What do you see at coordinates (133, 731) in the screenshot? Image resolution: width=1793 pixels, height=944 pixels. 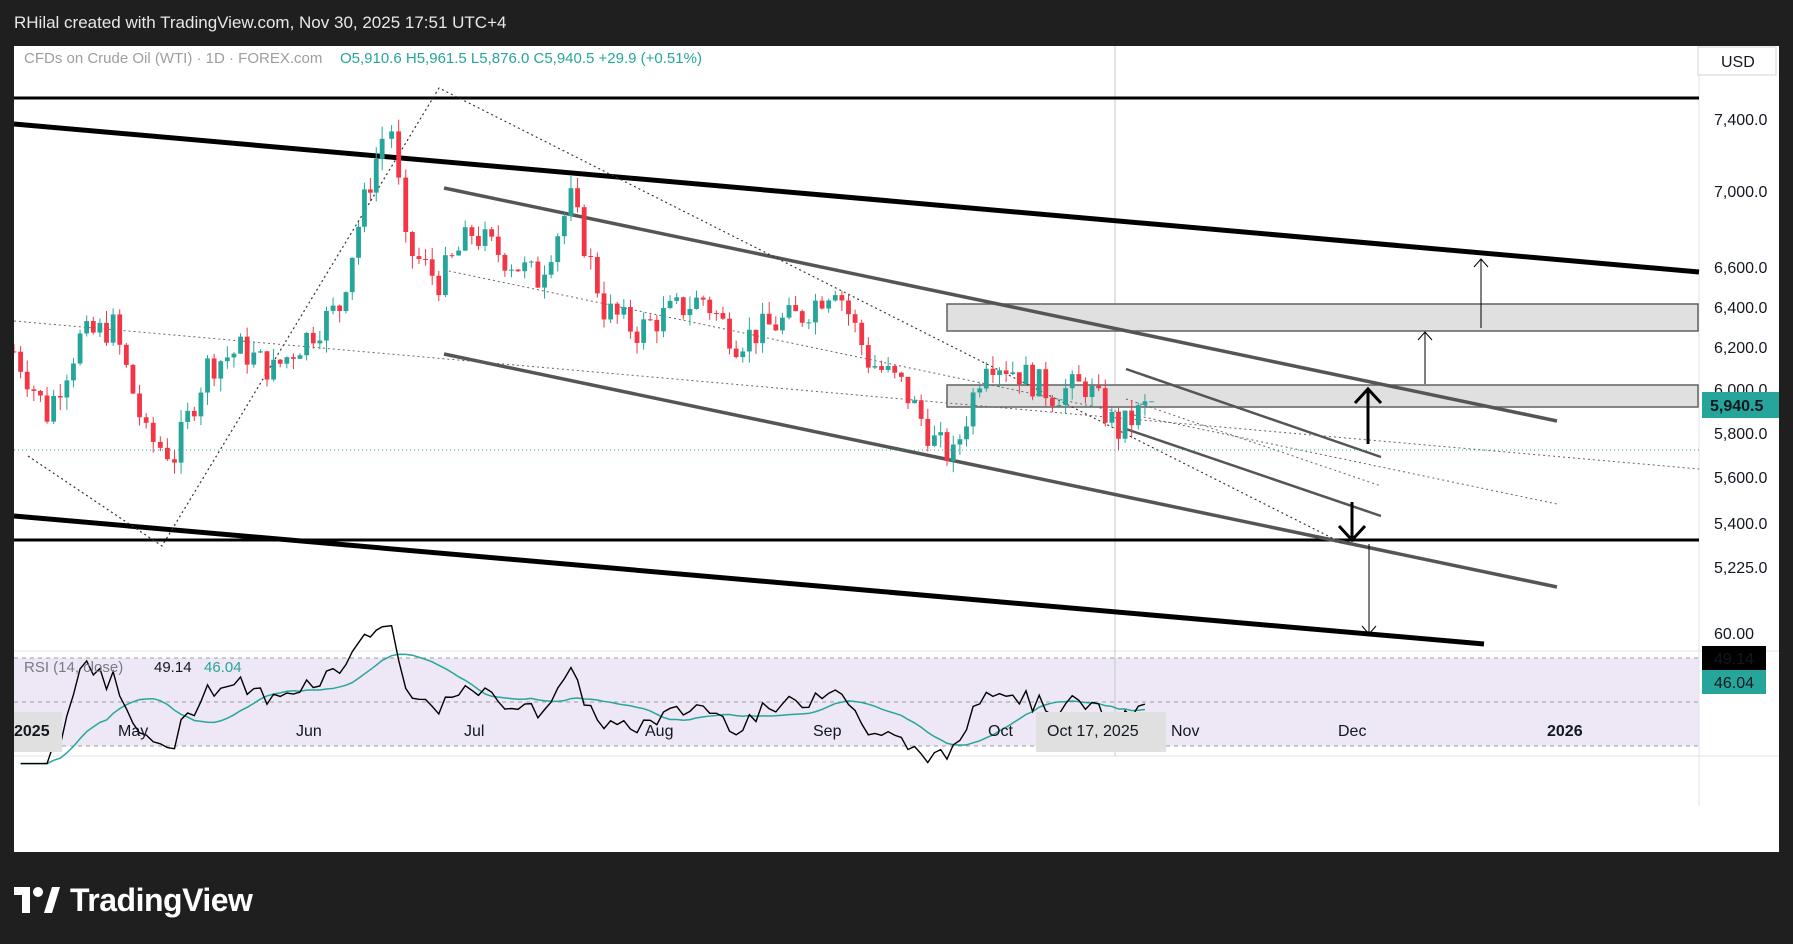 I see `time-label-may: May` at bounding box center [133, 731].